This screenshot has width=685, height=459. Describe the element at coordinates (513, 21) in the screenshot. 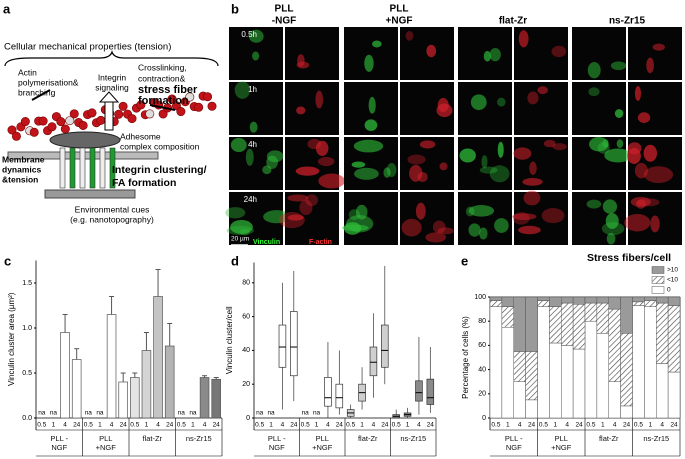

I see `column-header: flat-Zr` at that location.